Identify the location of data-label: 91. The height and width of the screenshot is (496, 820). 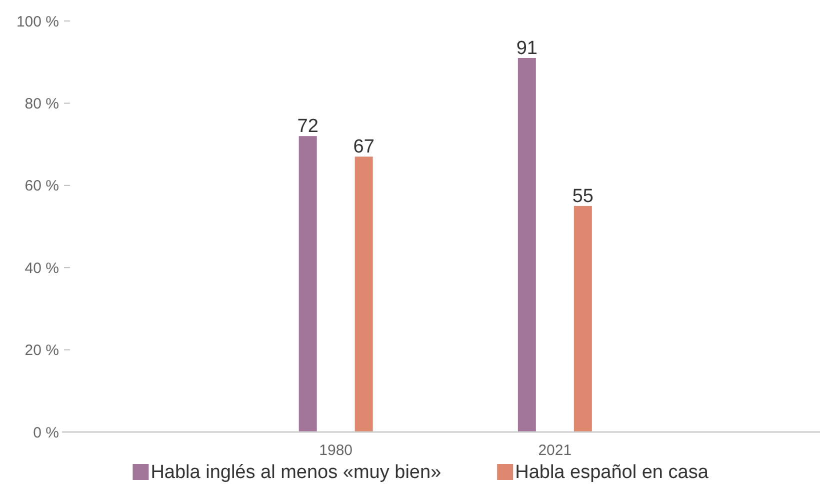
(527, 48).